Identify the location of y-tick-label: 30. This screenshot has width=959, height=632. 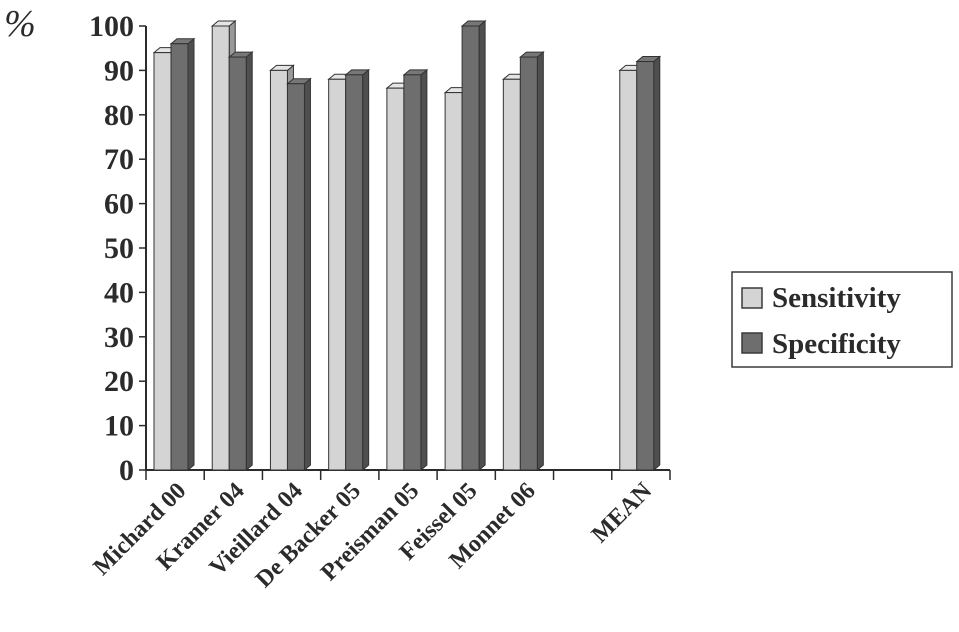
(119, 337).